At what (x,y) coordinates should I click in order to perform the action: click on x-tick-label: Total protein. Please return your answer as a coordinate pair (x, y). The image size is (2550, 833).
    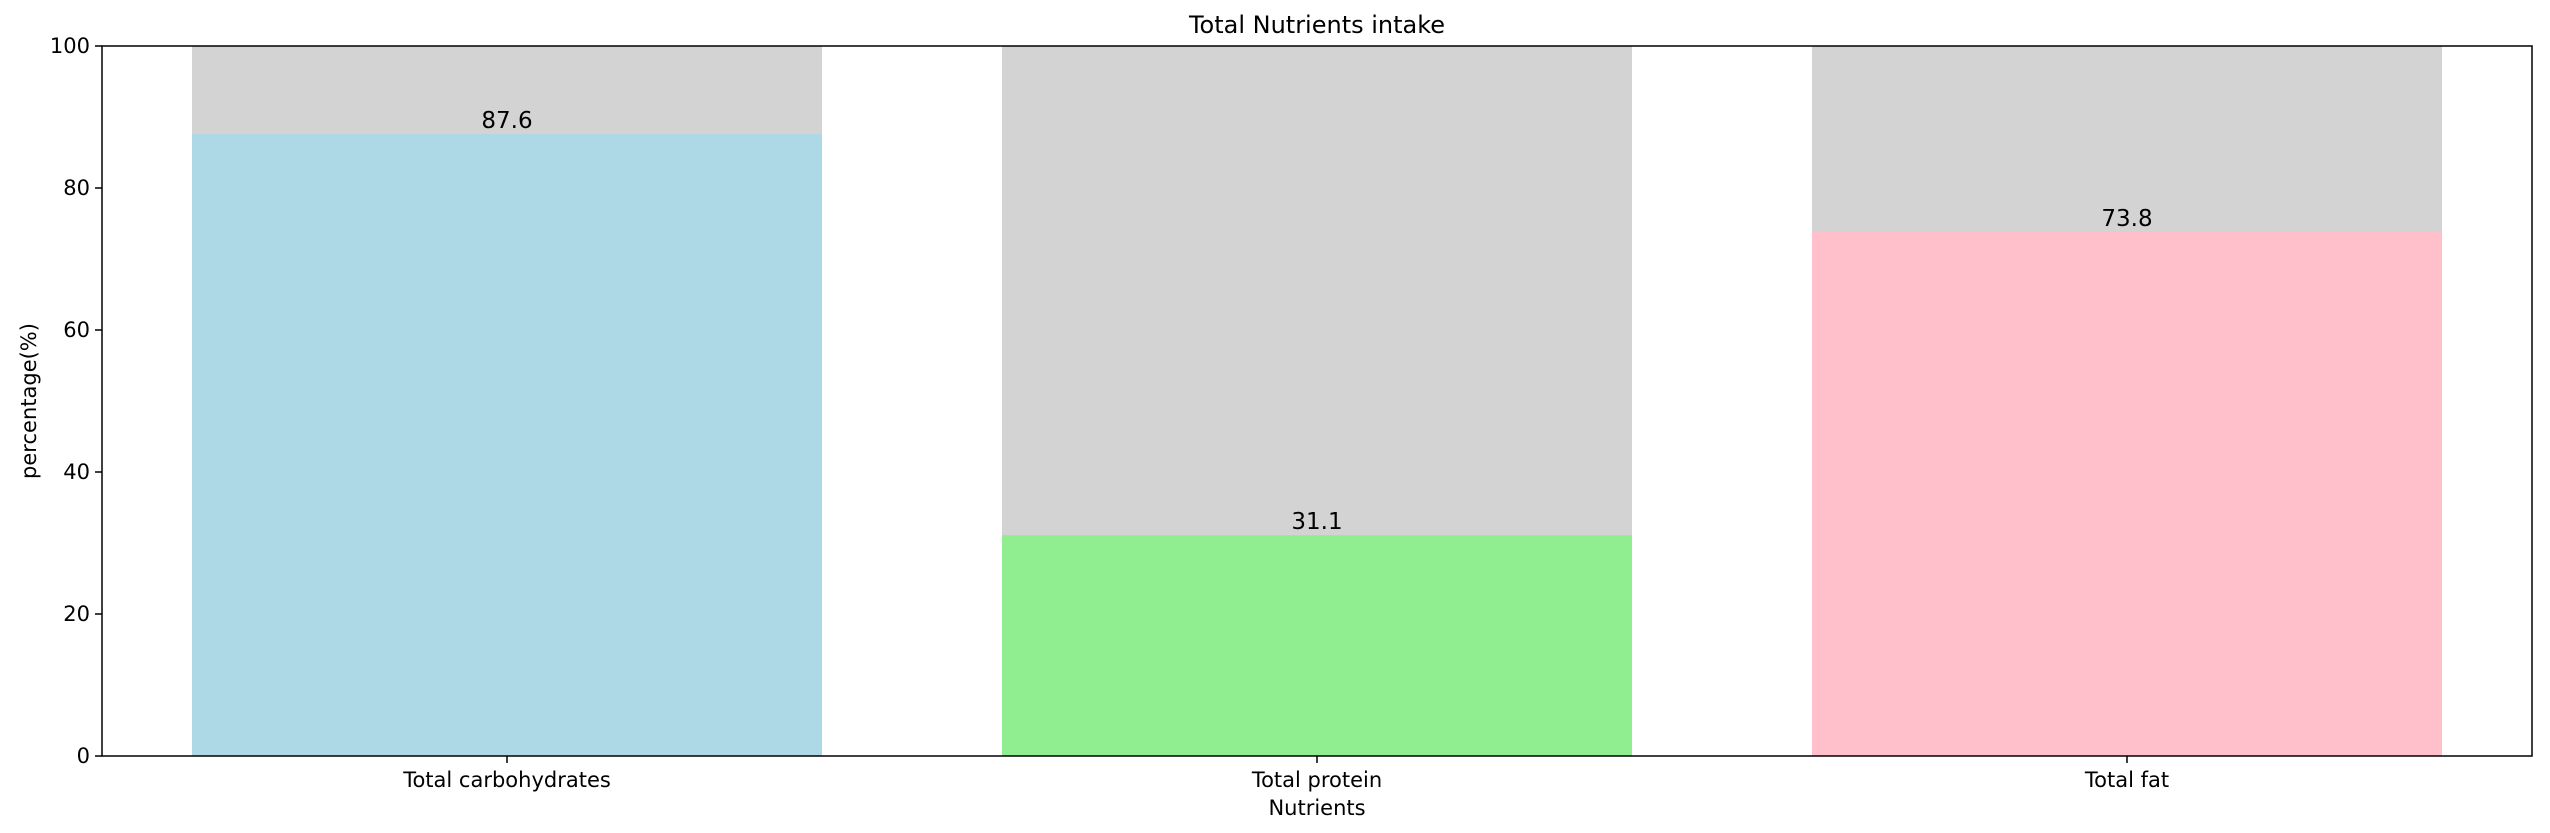
    Looking at the image, I should click on (1316, 780).